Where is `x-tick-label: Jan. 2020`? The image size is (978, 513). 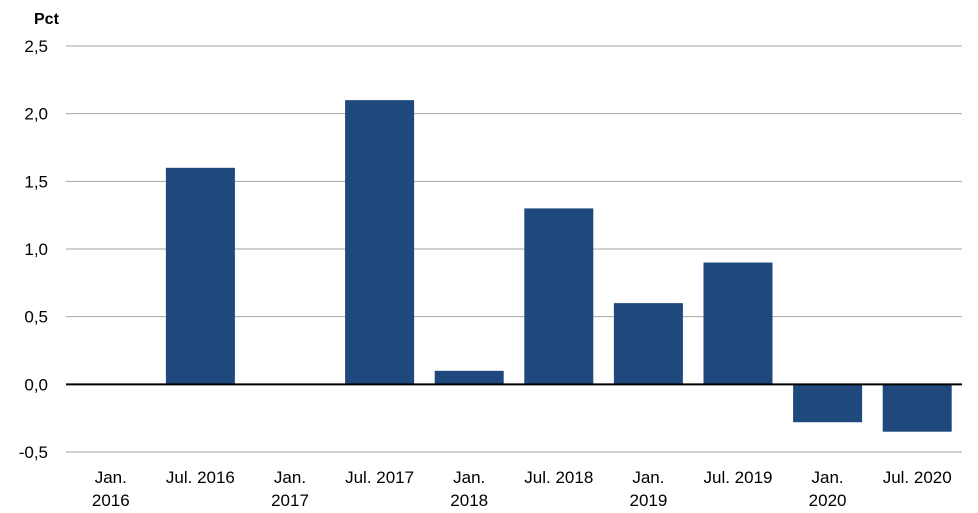
x-tick-label: Jan. 2020 is located at coordinates (828, 489).